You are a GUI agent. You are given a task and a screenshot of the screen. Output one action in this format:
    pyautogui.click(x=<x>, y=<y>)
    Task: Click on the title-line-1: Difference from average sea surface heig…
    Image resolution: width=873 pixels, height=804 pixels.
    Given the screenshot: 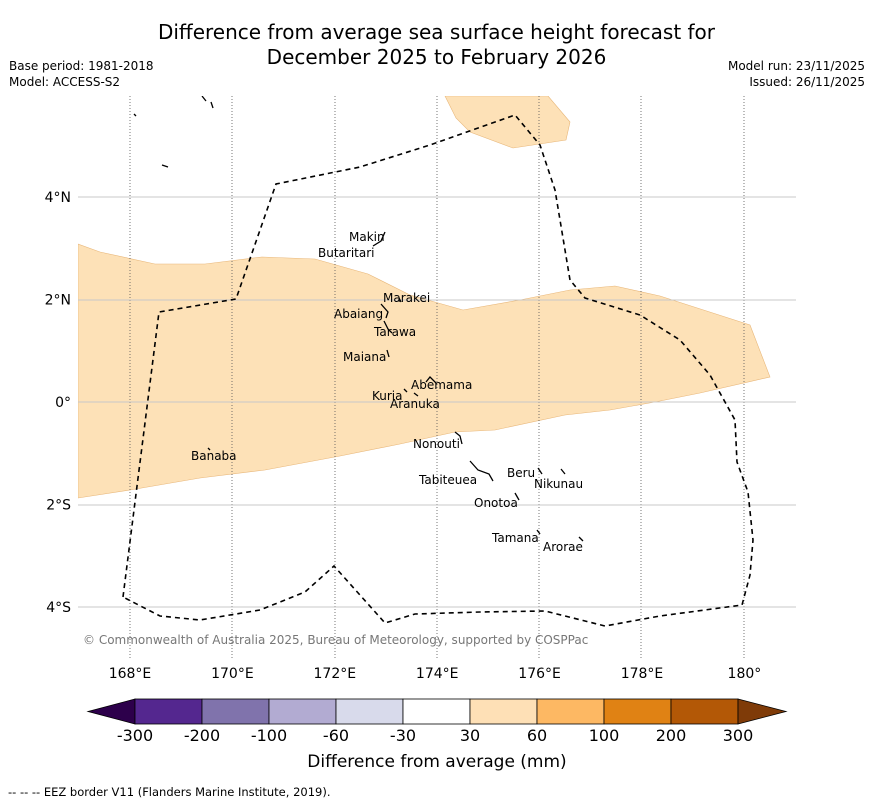 What is the action you would take?
    pyautogui.click(x=436, y=32)
    